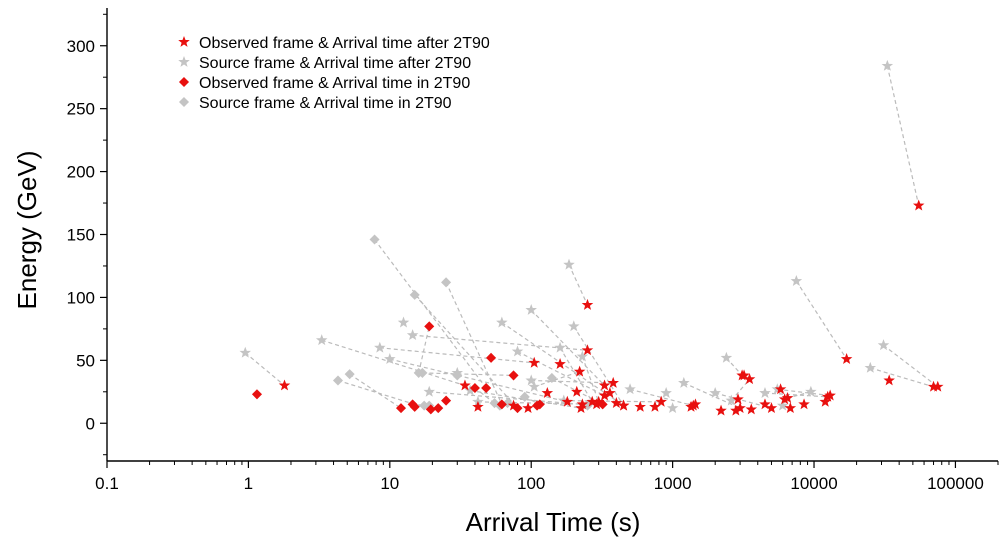 The width and height of the screenshot is (1000, 544). What do you see at coordinates (531, 483) in the screenshot?
I see `x-tick-label: 100` at bounding box center [531, 483].